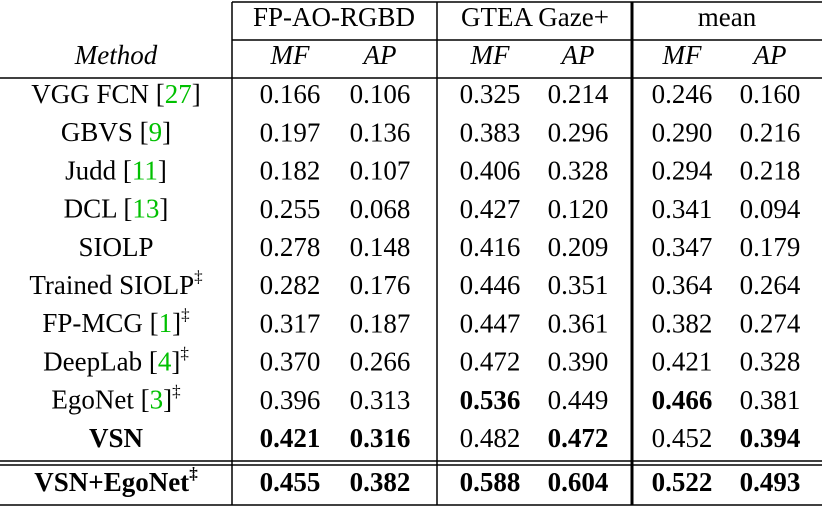 This screenshot has width=822, height=509. Describe the element at coordinates (145, 209) in the screenshot. I see `citation: 13` at that location.